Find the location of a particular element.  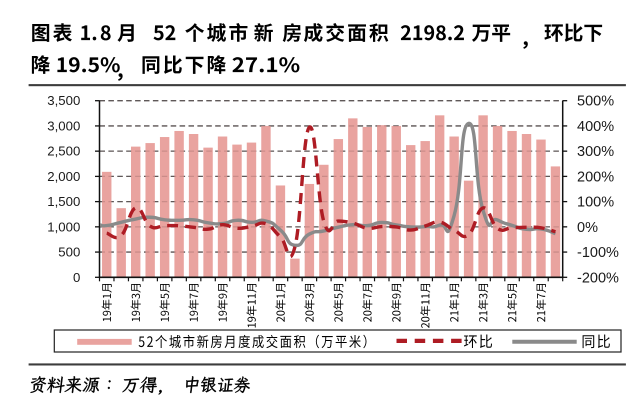

svg-text: 500 is located at coordinates (69, 252).